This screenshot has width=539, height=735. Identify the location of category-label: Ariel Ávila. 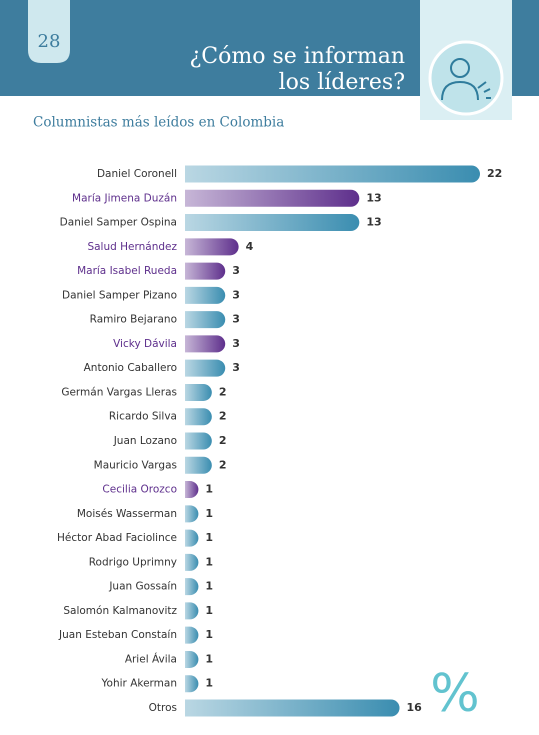
(151, 658).